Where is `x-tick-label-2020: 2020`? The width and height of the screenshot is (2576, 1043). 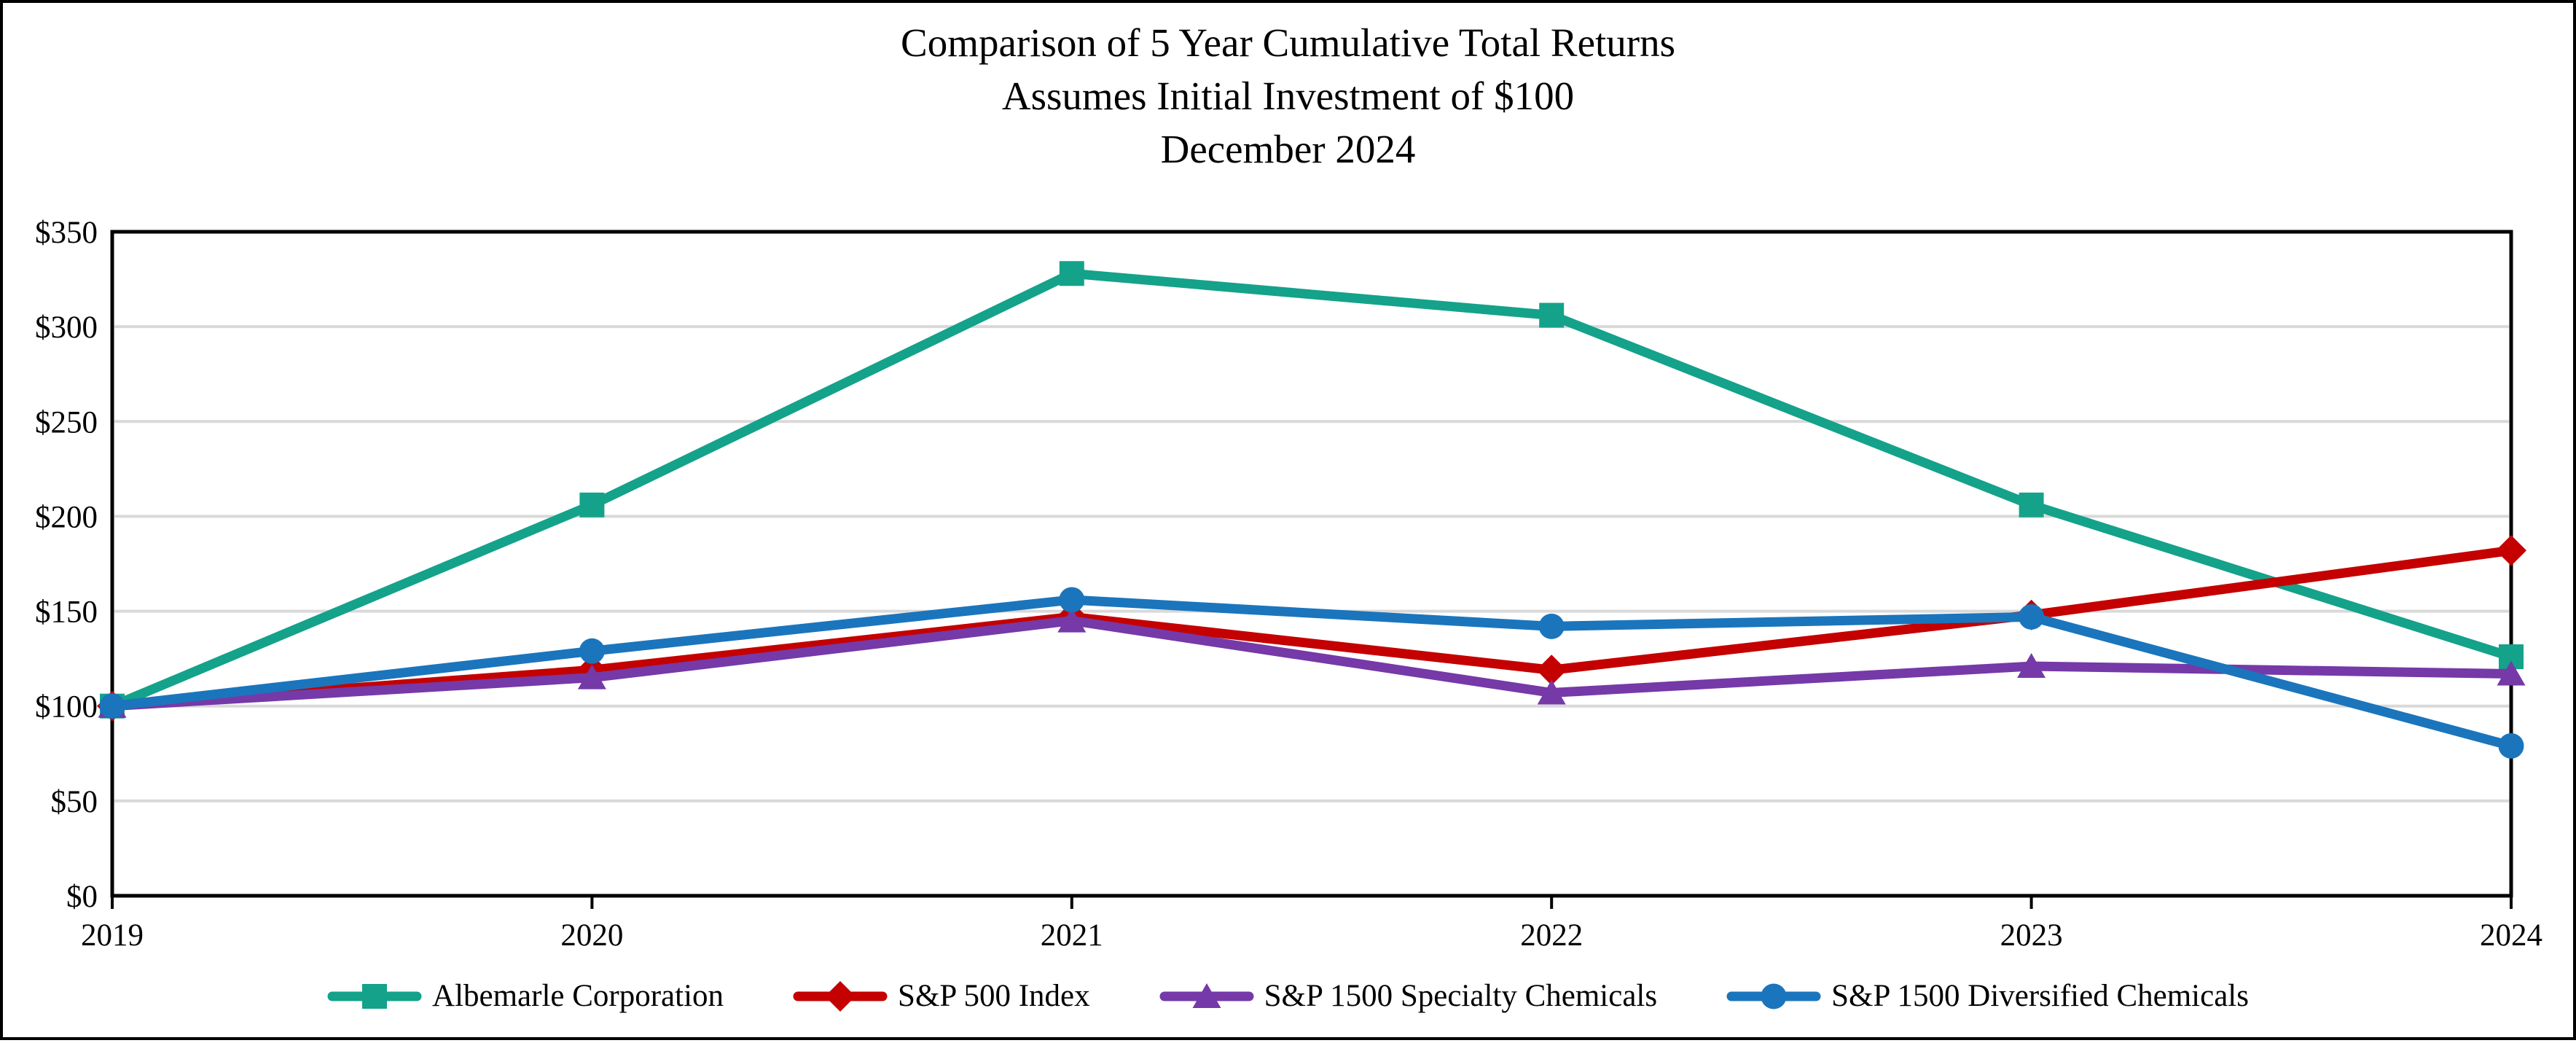 x-tick-label-2020: 2020 is located at coordinates (591, 935).